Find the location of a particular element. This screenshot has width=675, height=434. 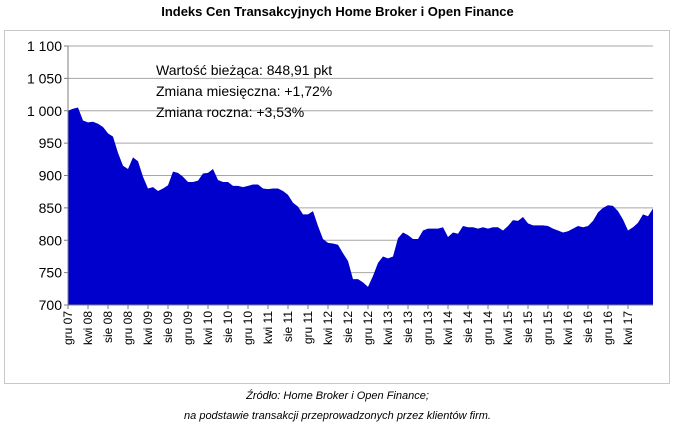

x-tick-label: sie 16 is located at coordinates (588, 327).